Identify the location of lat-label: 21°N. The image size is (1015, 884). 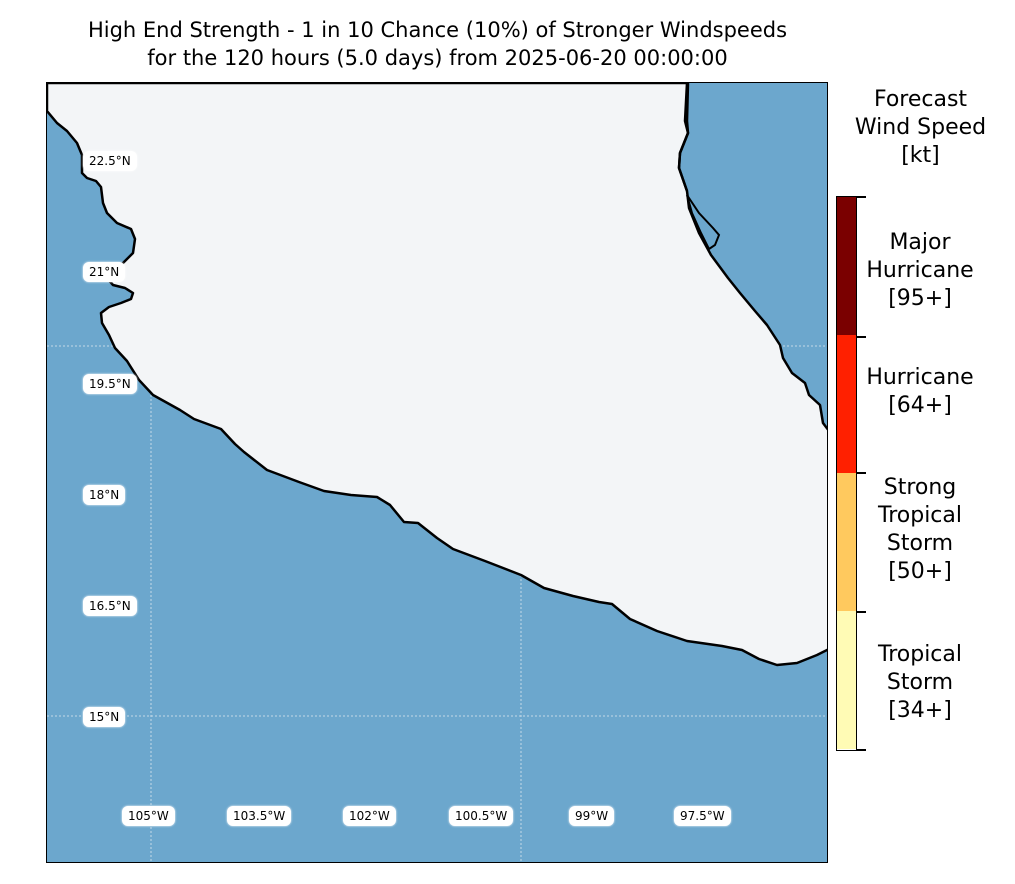
(104, 272).